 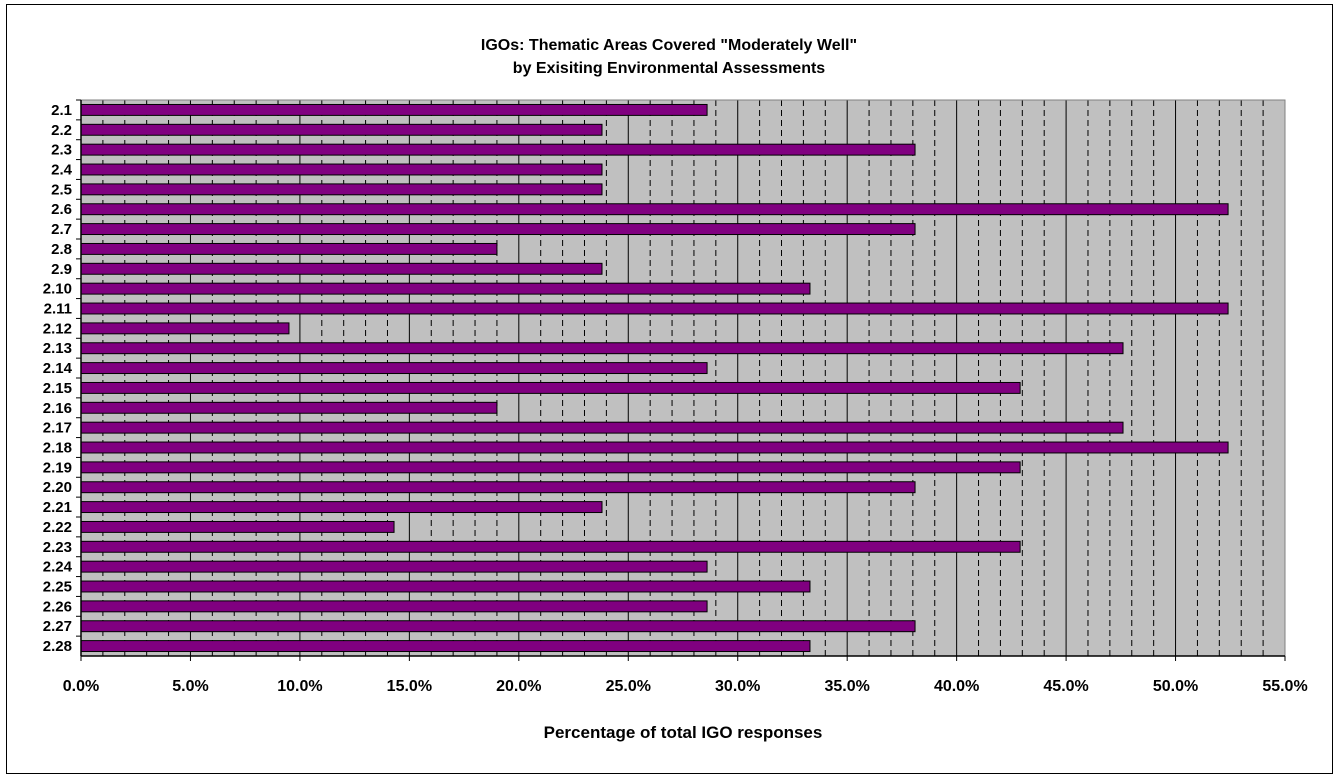 What do you see at coordinates (58, 368) in the screenshot?
I see `category-label: 2.14` at bounding box center [58, 368].